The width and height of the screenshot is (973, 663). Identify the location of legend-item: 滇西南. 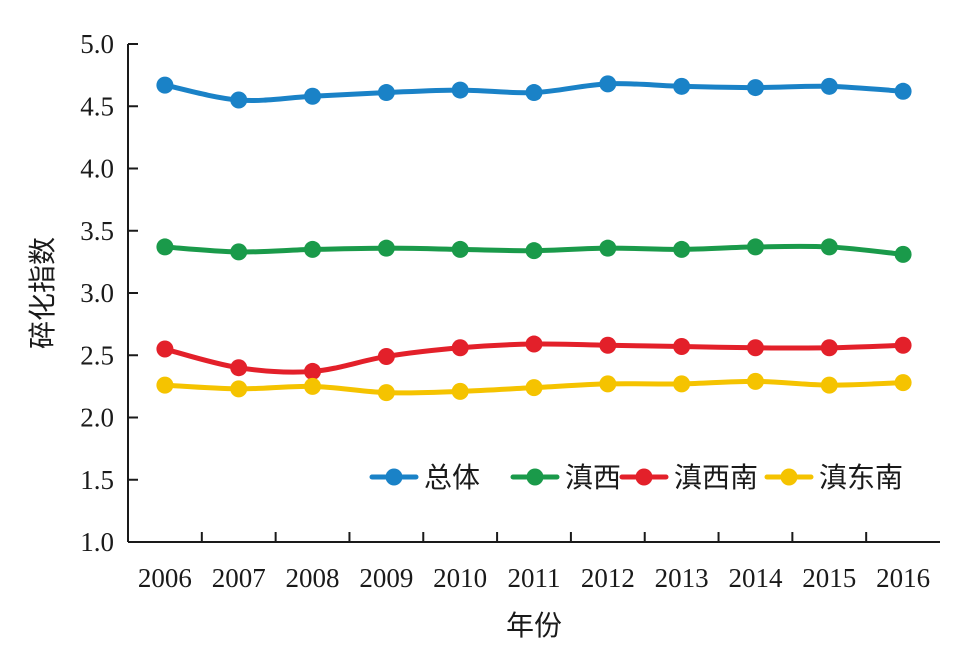
(688, 478).